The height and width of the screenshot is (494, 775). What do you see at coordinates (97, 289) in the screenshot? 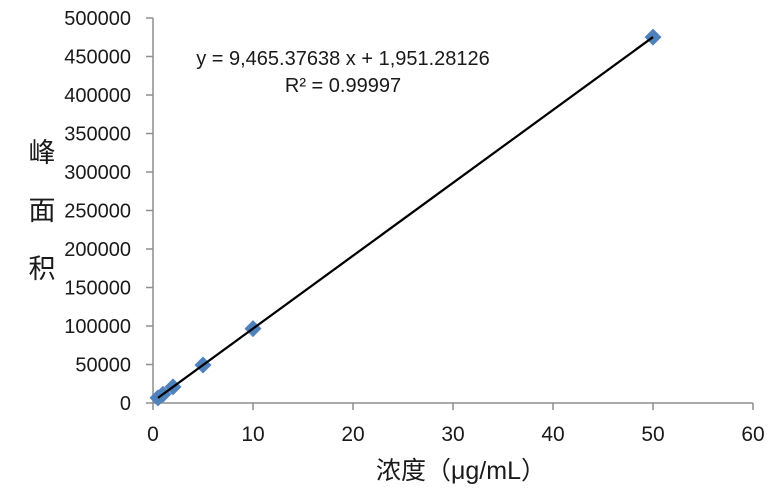
I see `y-tick-label: 150000` at bounding box center [97, 289].